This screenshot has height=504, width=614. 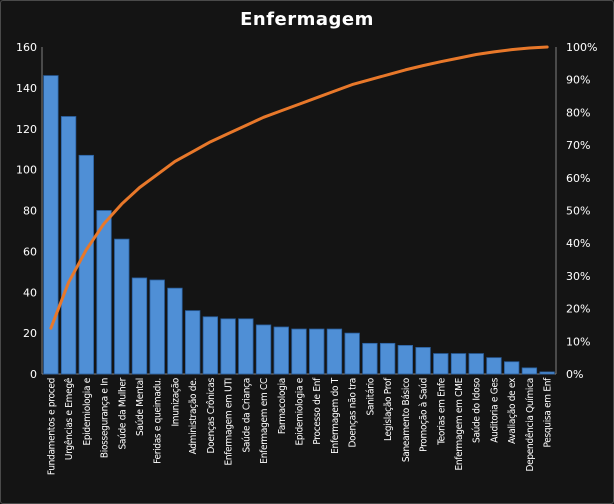 I want to click on chart-title: Enfermagem, so click(x=307, y=19).